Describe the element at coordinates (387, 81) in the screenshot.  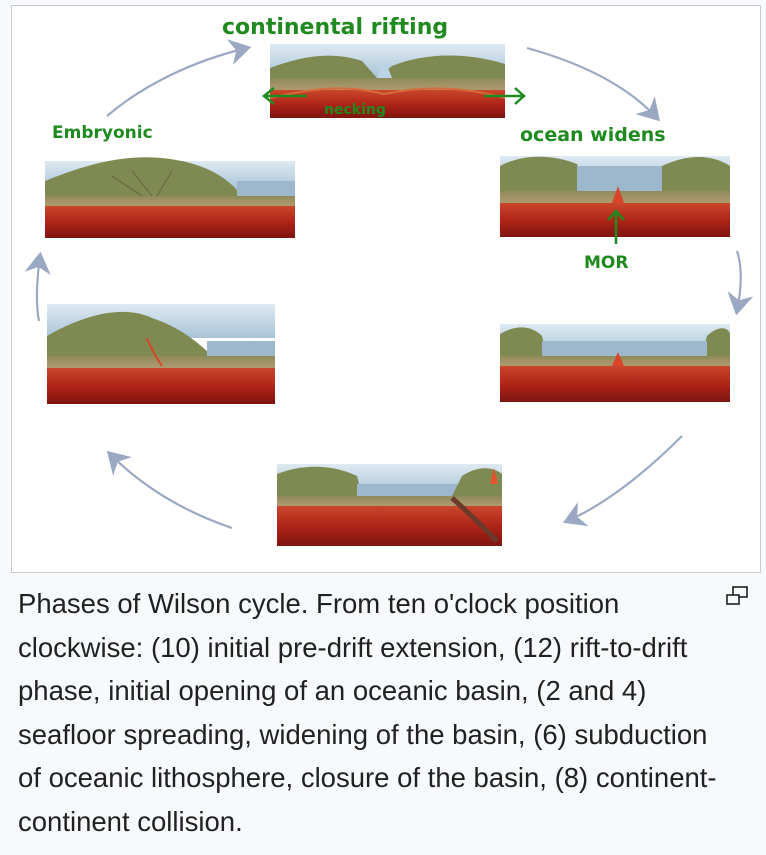
I see `block-continental-rifting` at that location.